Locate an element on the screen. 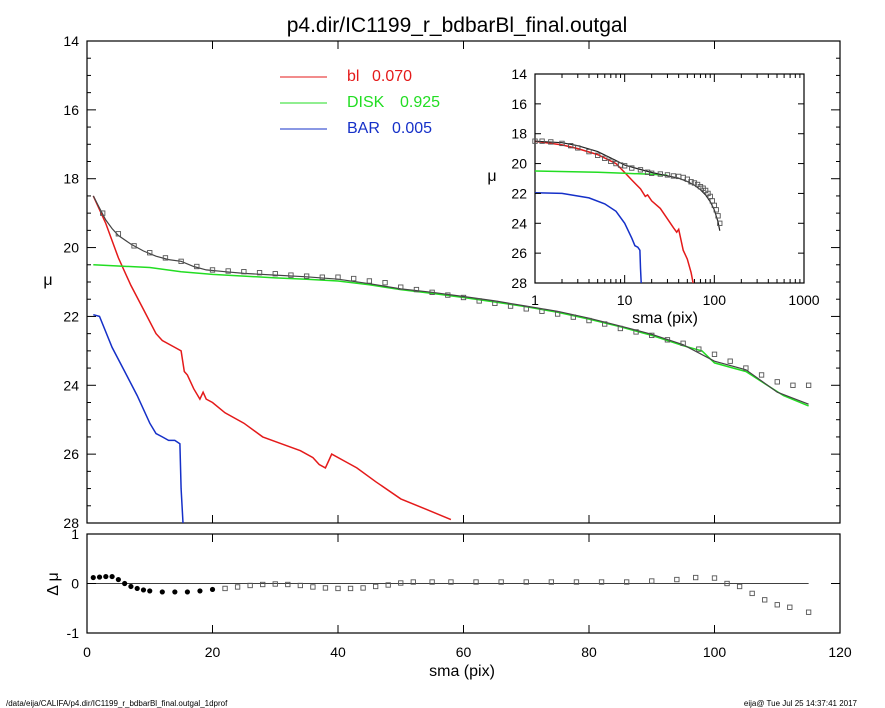  inset-x-tick-label-10: 10 is located at coordinates (625, 300).